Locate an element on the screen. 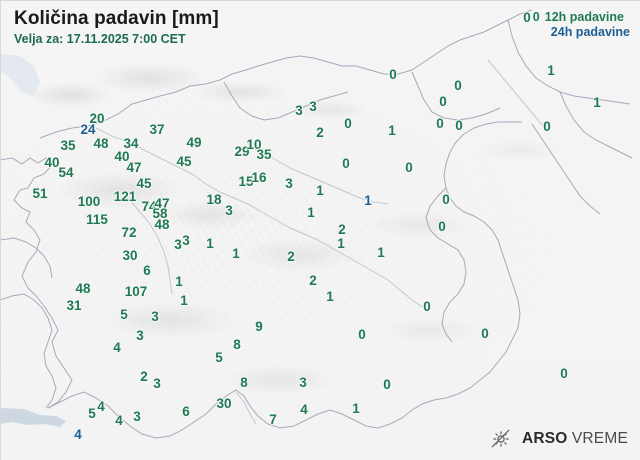  station-value: 16 is located at coordinates (259, 177).